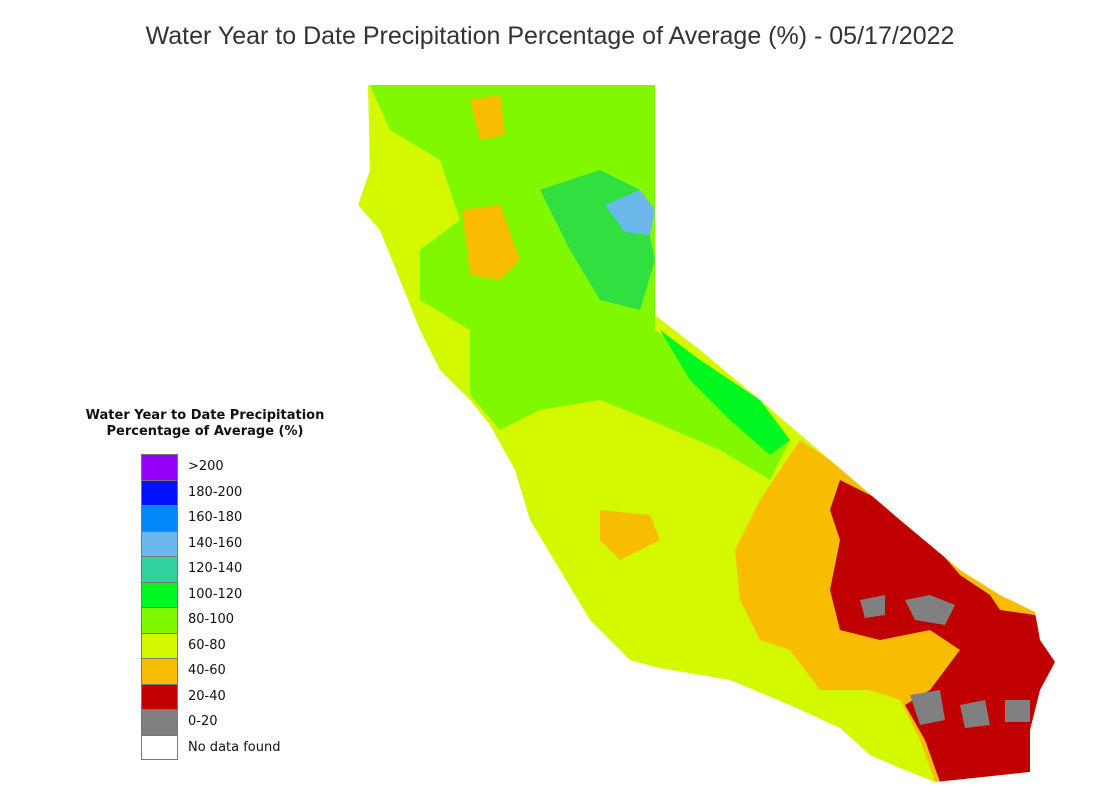 This screenshot has height=800, width=1100. Describe the element at coordinates (245, 492) in the screenshot. I see `legend-item: 180-200` at that location.